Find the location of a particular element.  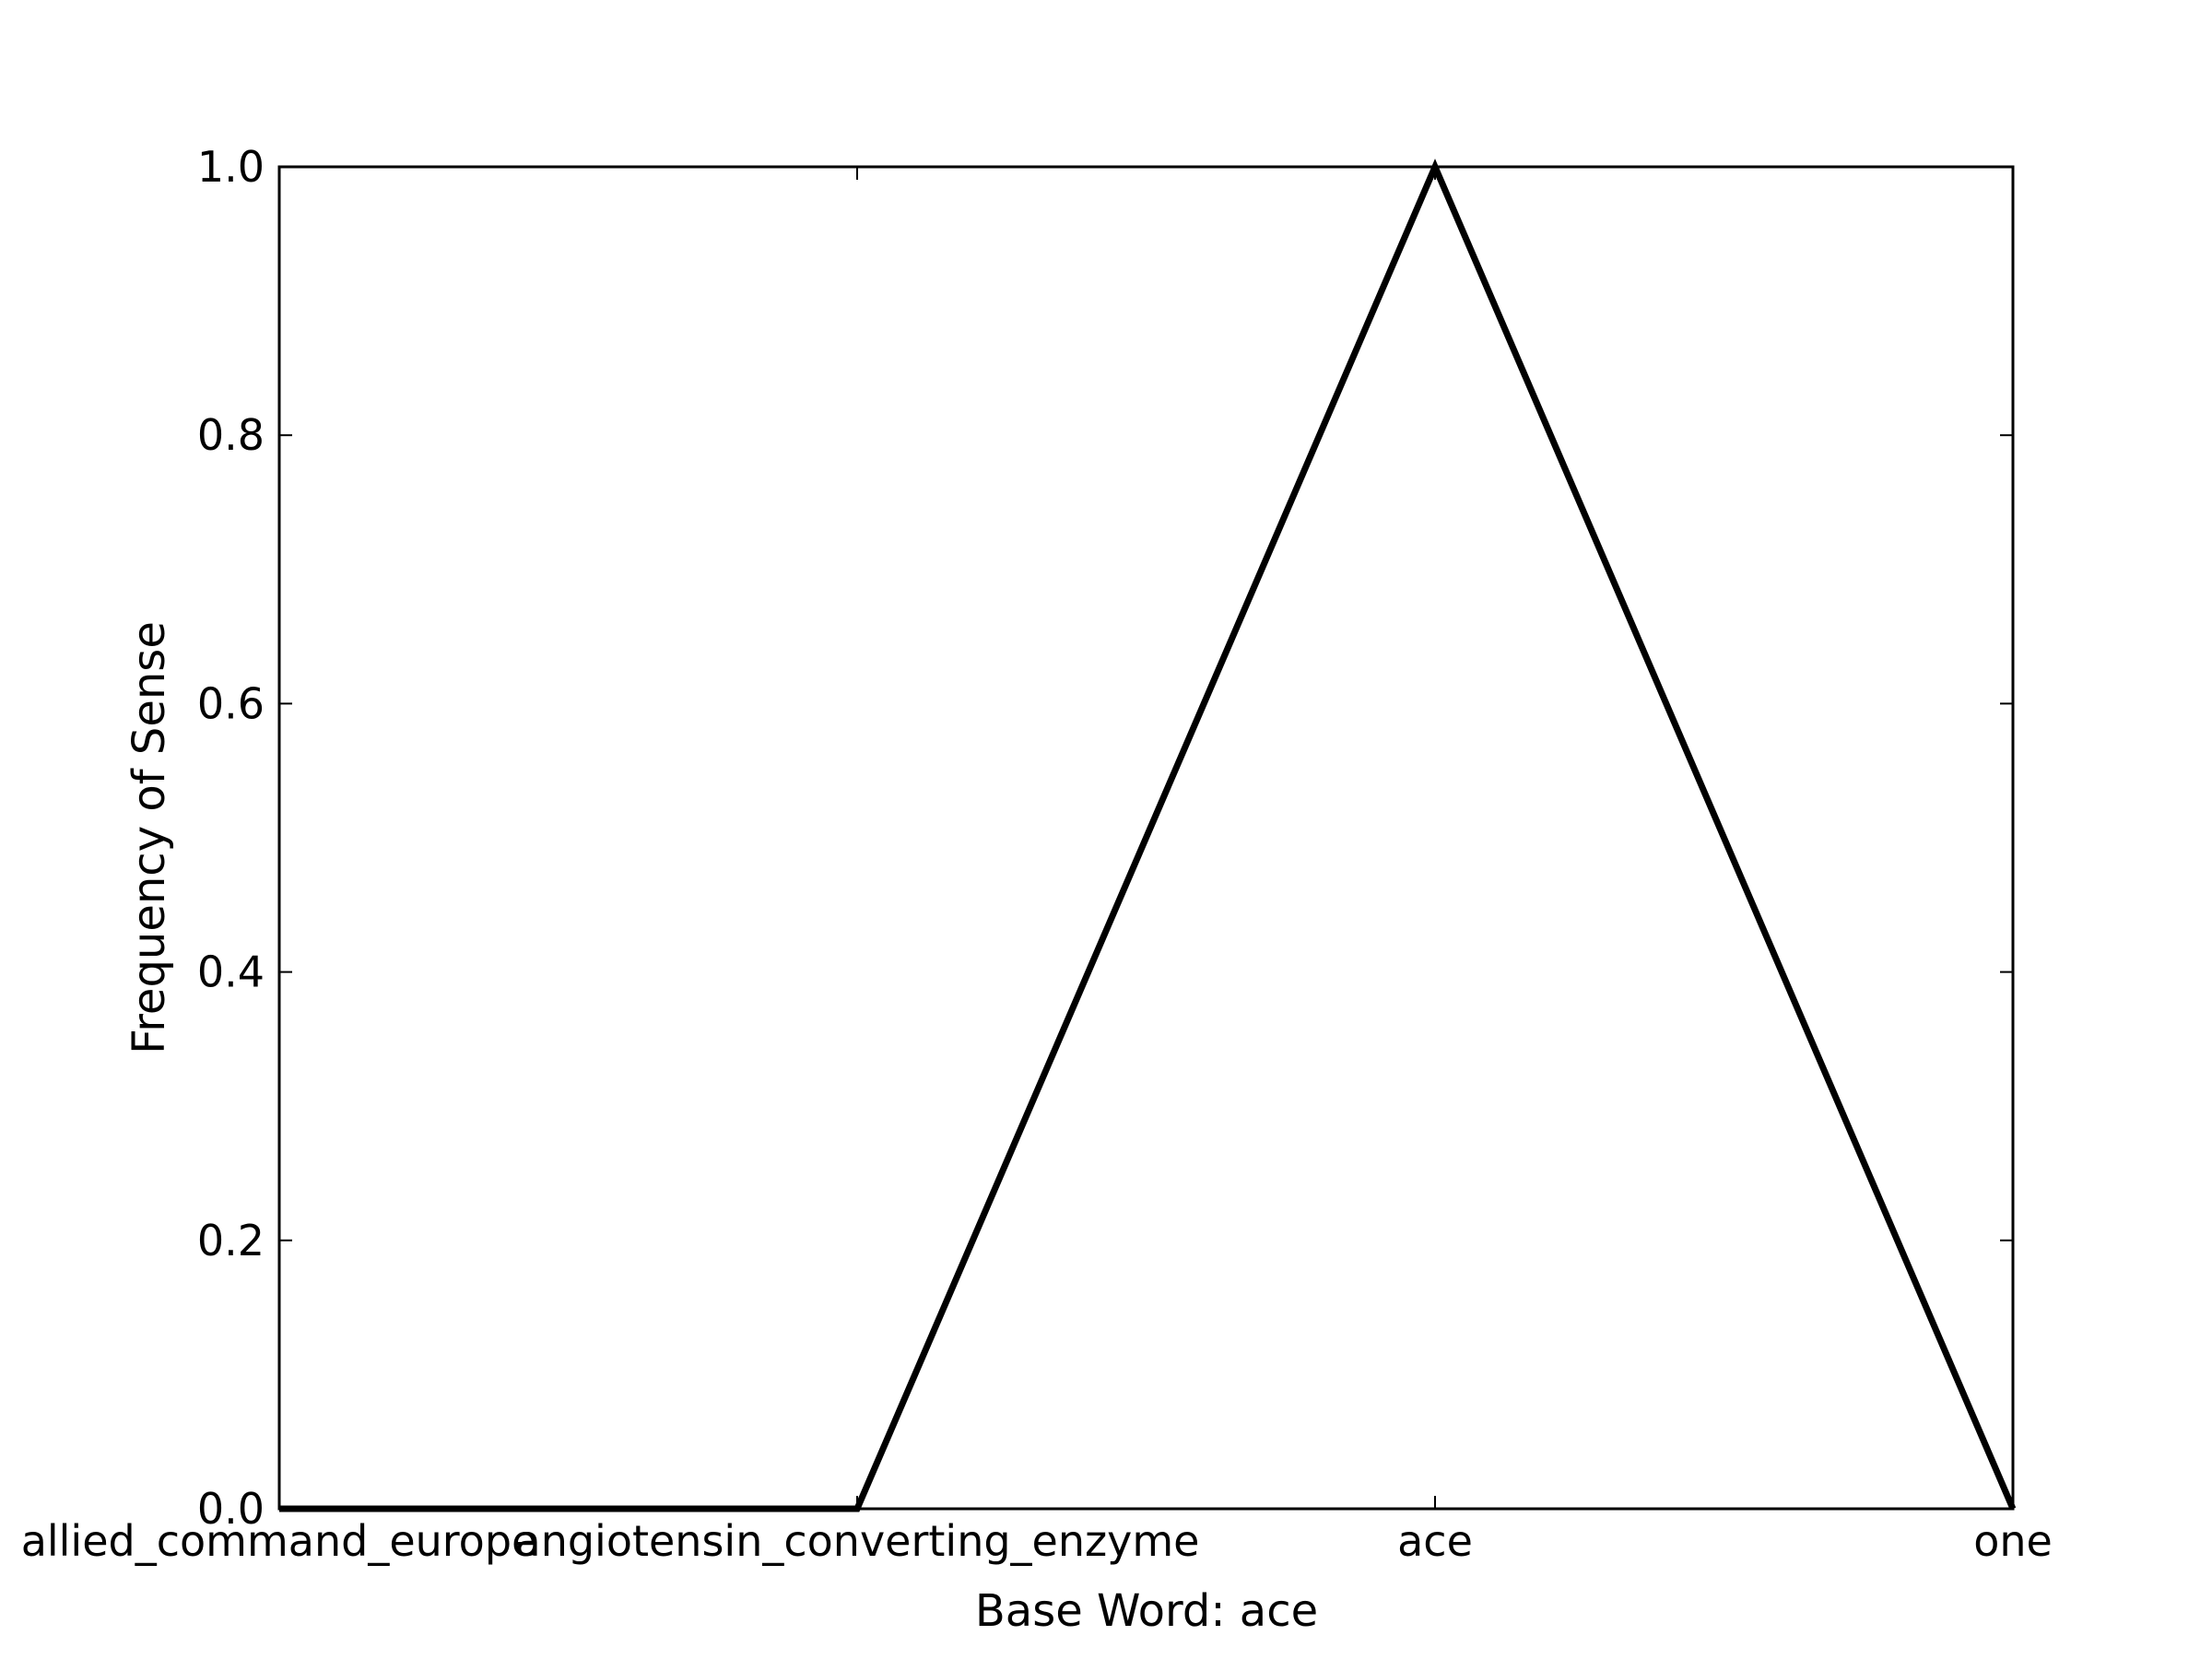

x-tick-label: angiotensin_converting_enzyme is located at coordinates (857, 1541).